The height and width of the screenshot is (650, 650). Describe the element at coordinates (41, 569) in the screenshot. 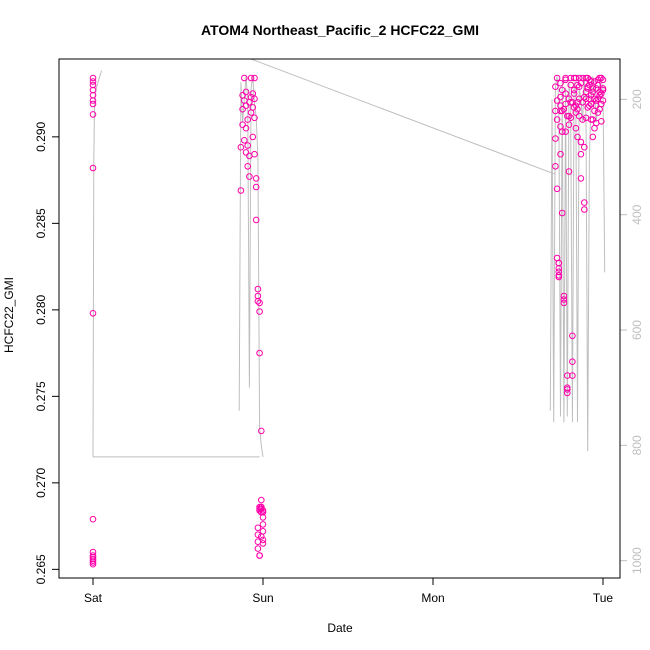

I see `y-tick-label: 0.265` at that location.